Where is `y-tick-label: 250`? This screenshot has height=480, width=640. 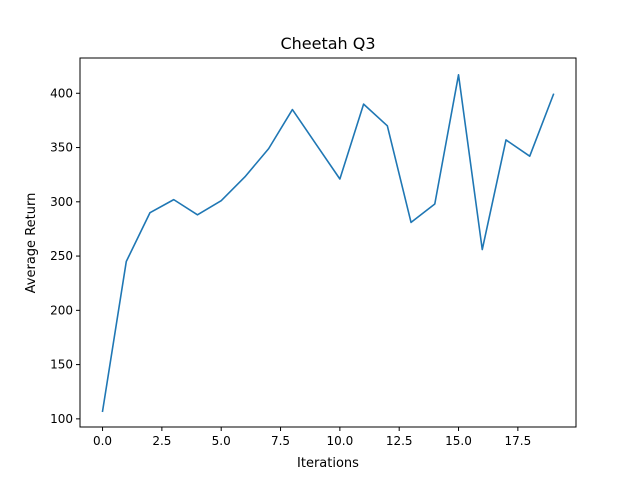
y-tick-label: 250 is located at coordinates (61, 256).